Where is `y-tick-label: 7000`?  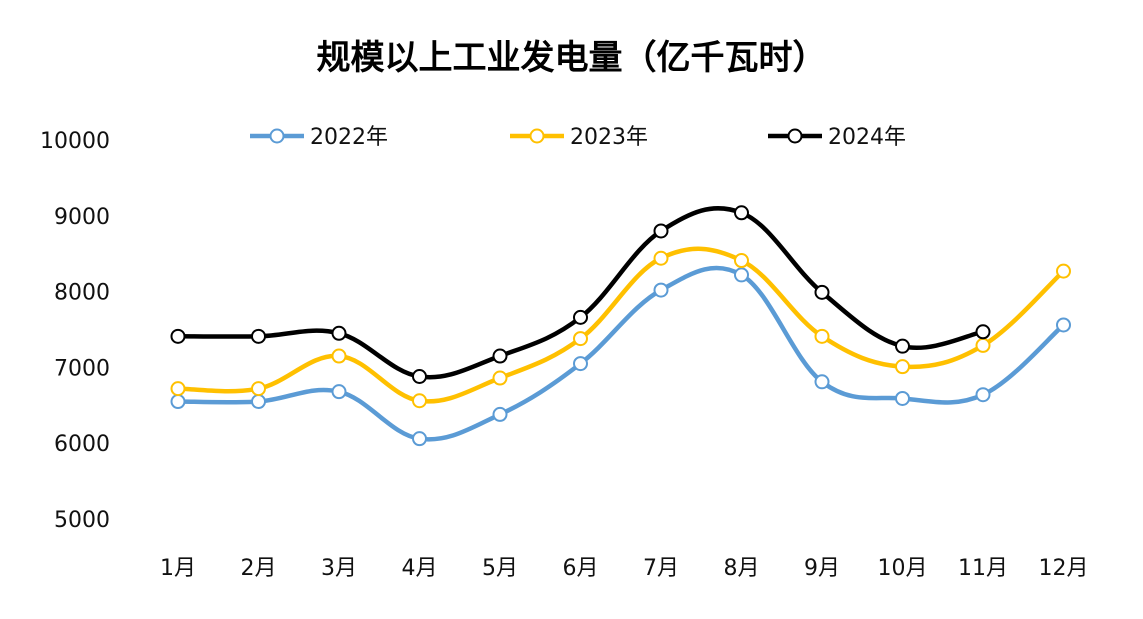 y-tick-label: 7000 is located at coordinates (82, 368).